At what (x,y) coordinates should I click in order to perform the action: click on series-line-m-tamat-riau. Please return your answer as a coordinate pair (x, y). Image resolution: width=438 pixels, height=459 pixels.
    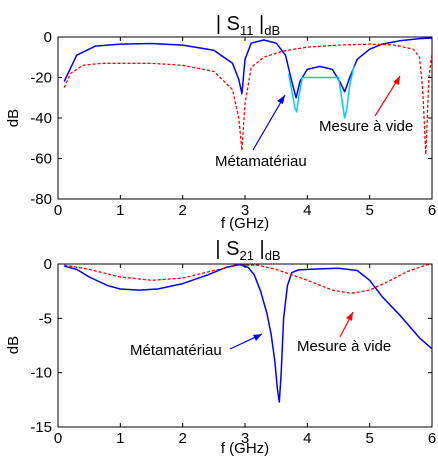
    Looking at the image, I should click on (248, 68).